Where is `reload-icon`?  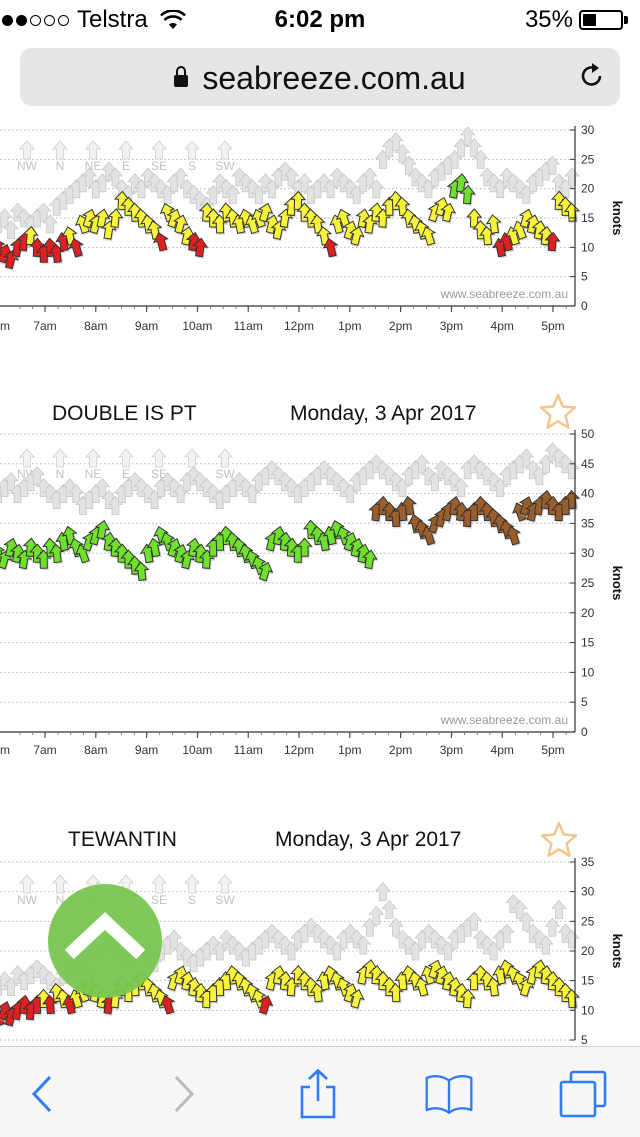
reload-icon is located at coordinates (592, 76).